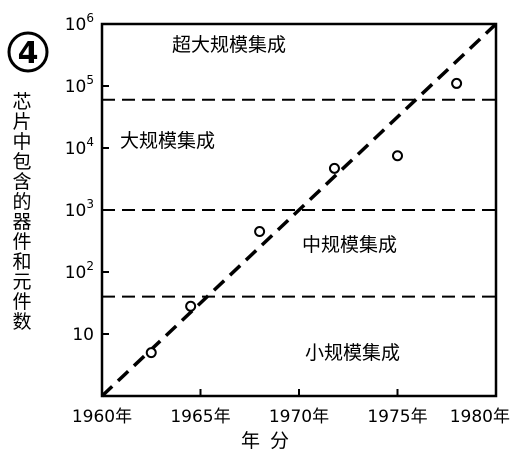 This screenshot has height=459, width=518. I want to click on x-tick-label: 1960年, so click(102, 417).